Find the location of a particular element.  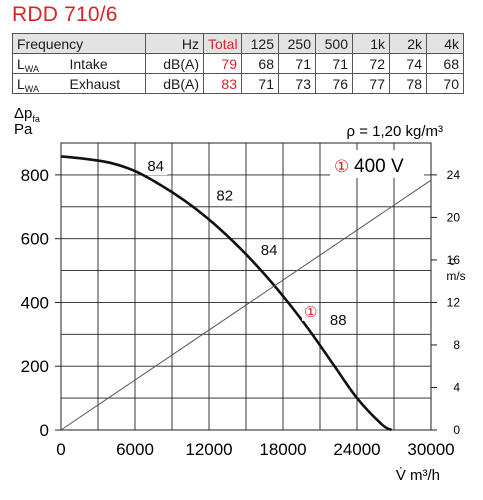

header-4k: 4k is located at coordinates (445, 43).